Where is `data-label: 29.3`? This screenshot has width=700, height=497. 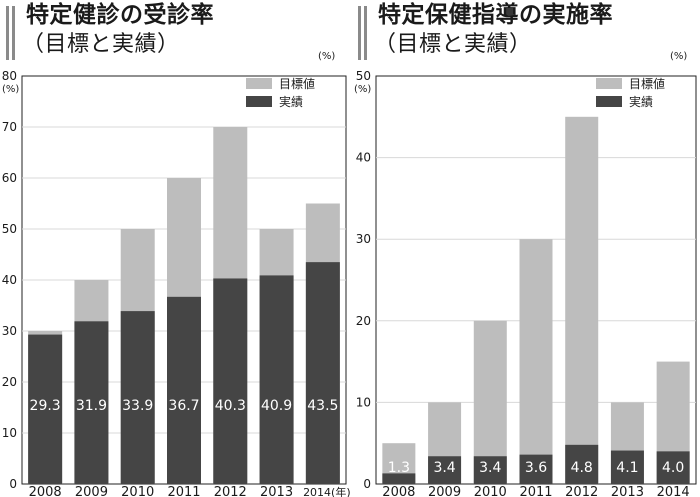
data-label: 29.3 is located at coordinates (45, 406).